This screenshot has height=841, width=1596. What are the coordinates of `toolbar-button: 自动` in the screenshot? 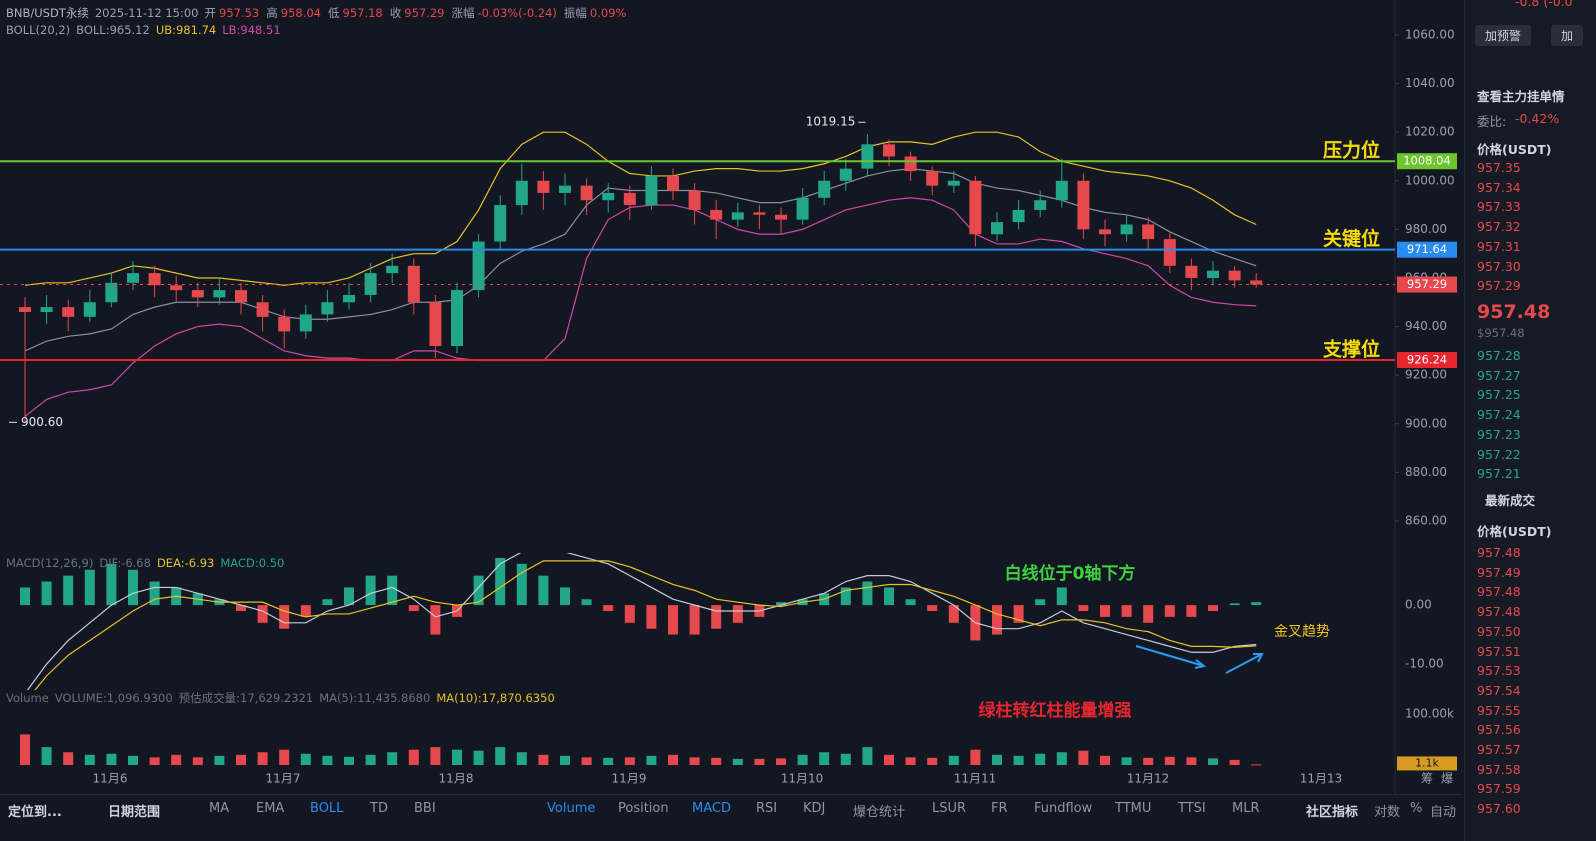 It's located at (1443, 812).